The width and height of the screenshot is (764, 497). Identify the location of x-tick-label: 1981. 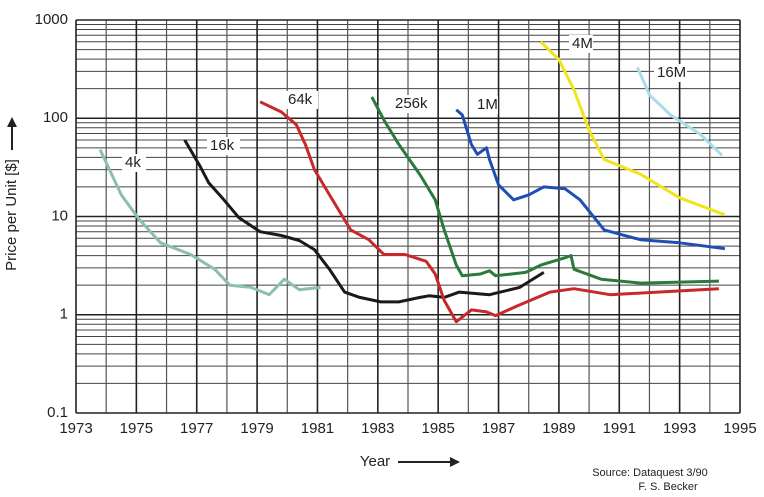
(317, 428).